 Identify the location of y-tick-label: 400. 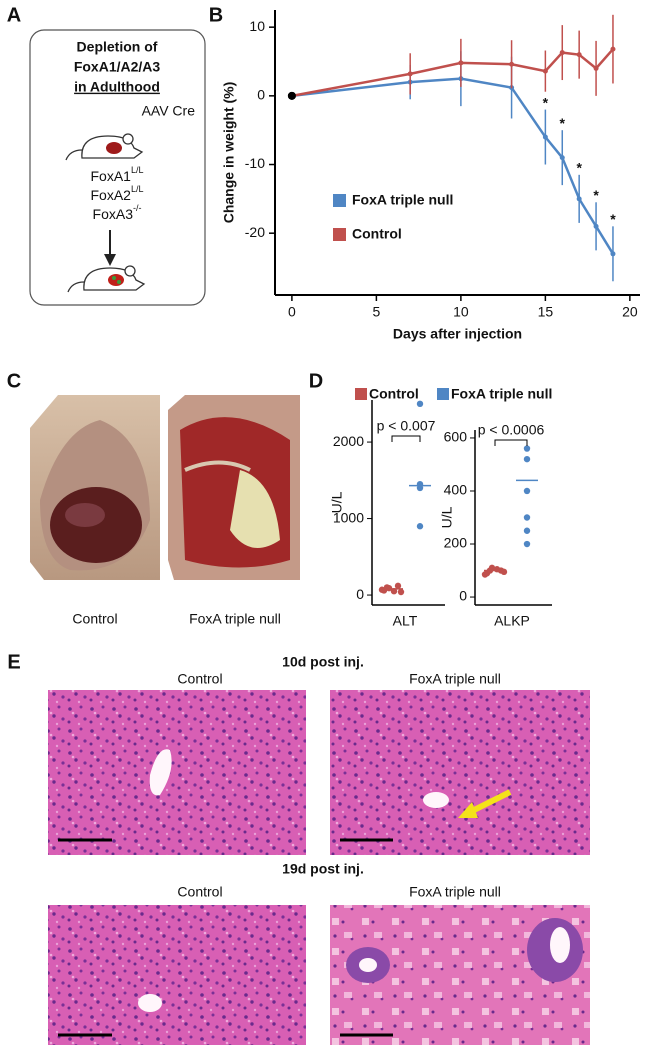
(456, 490).